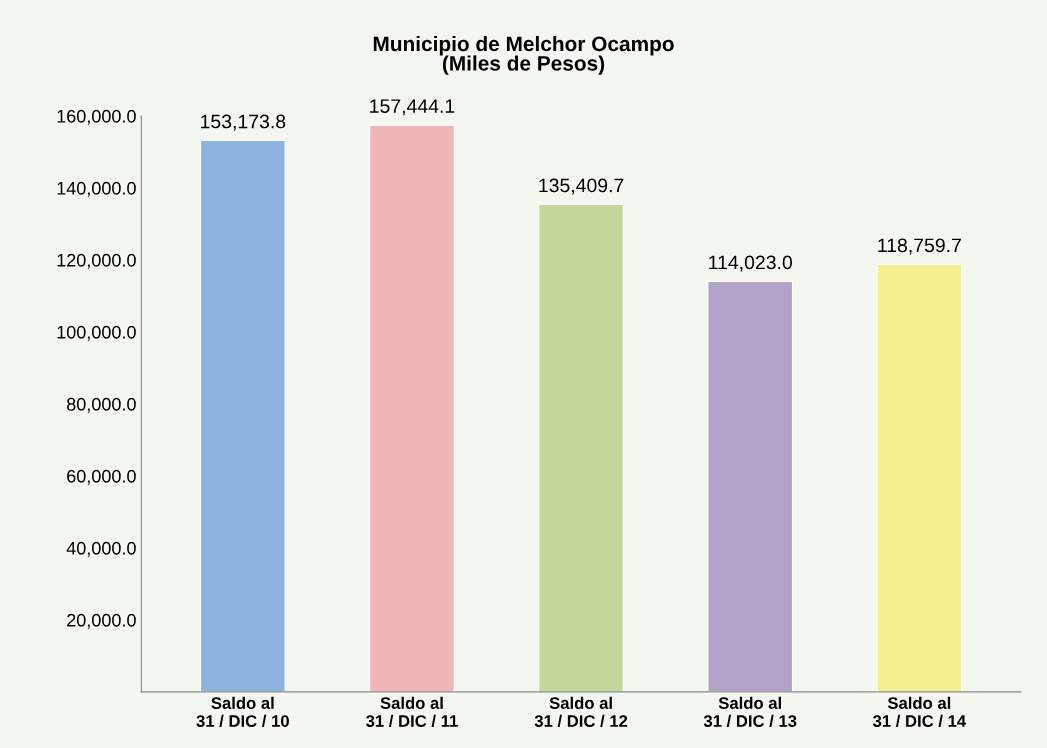  What do you see at coordinates (750, 263) in the screenshot?
I see `data-label: 114,023.0` at bounding box center [750, 263].